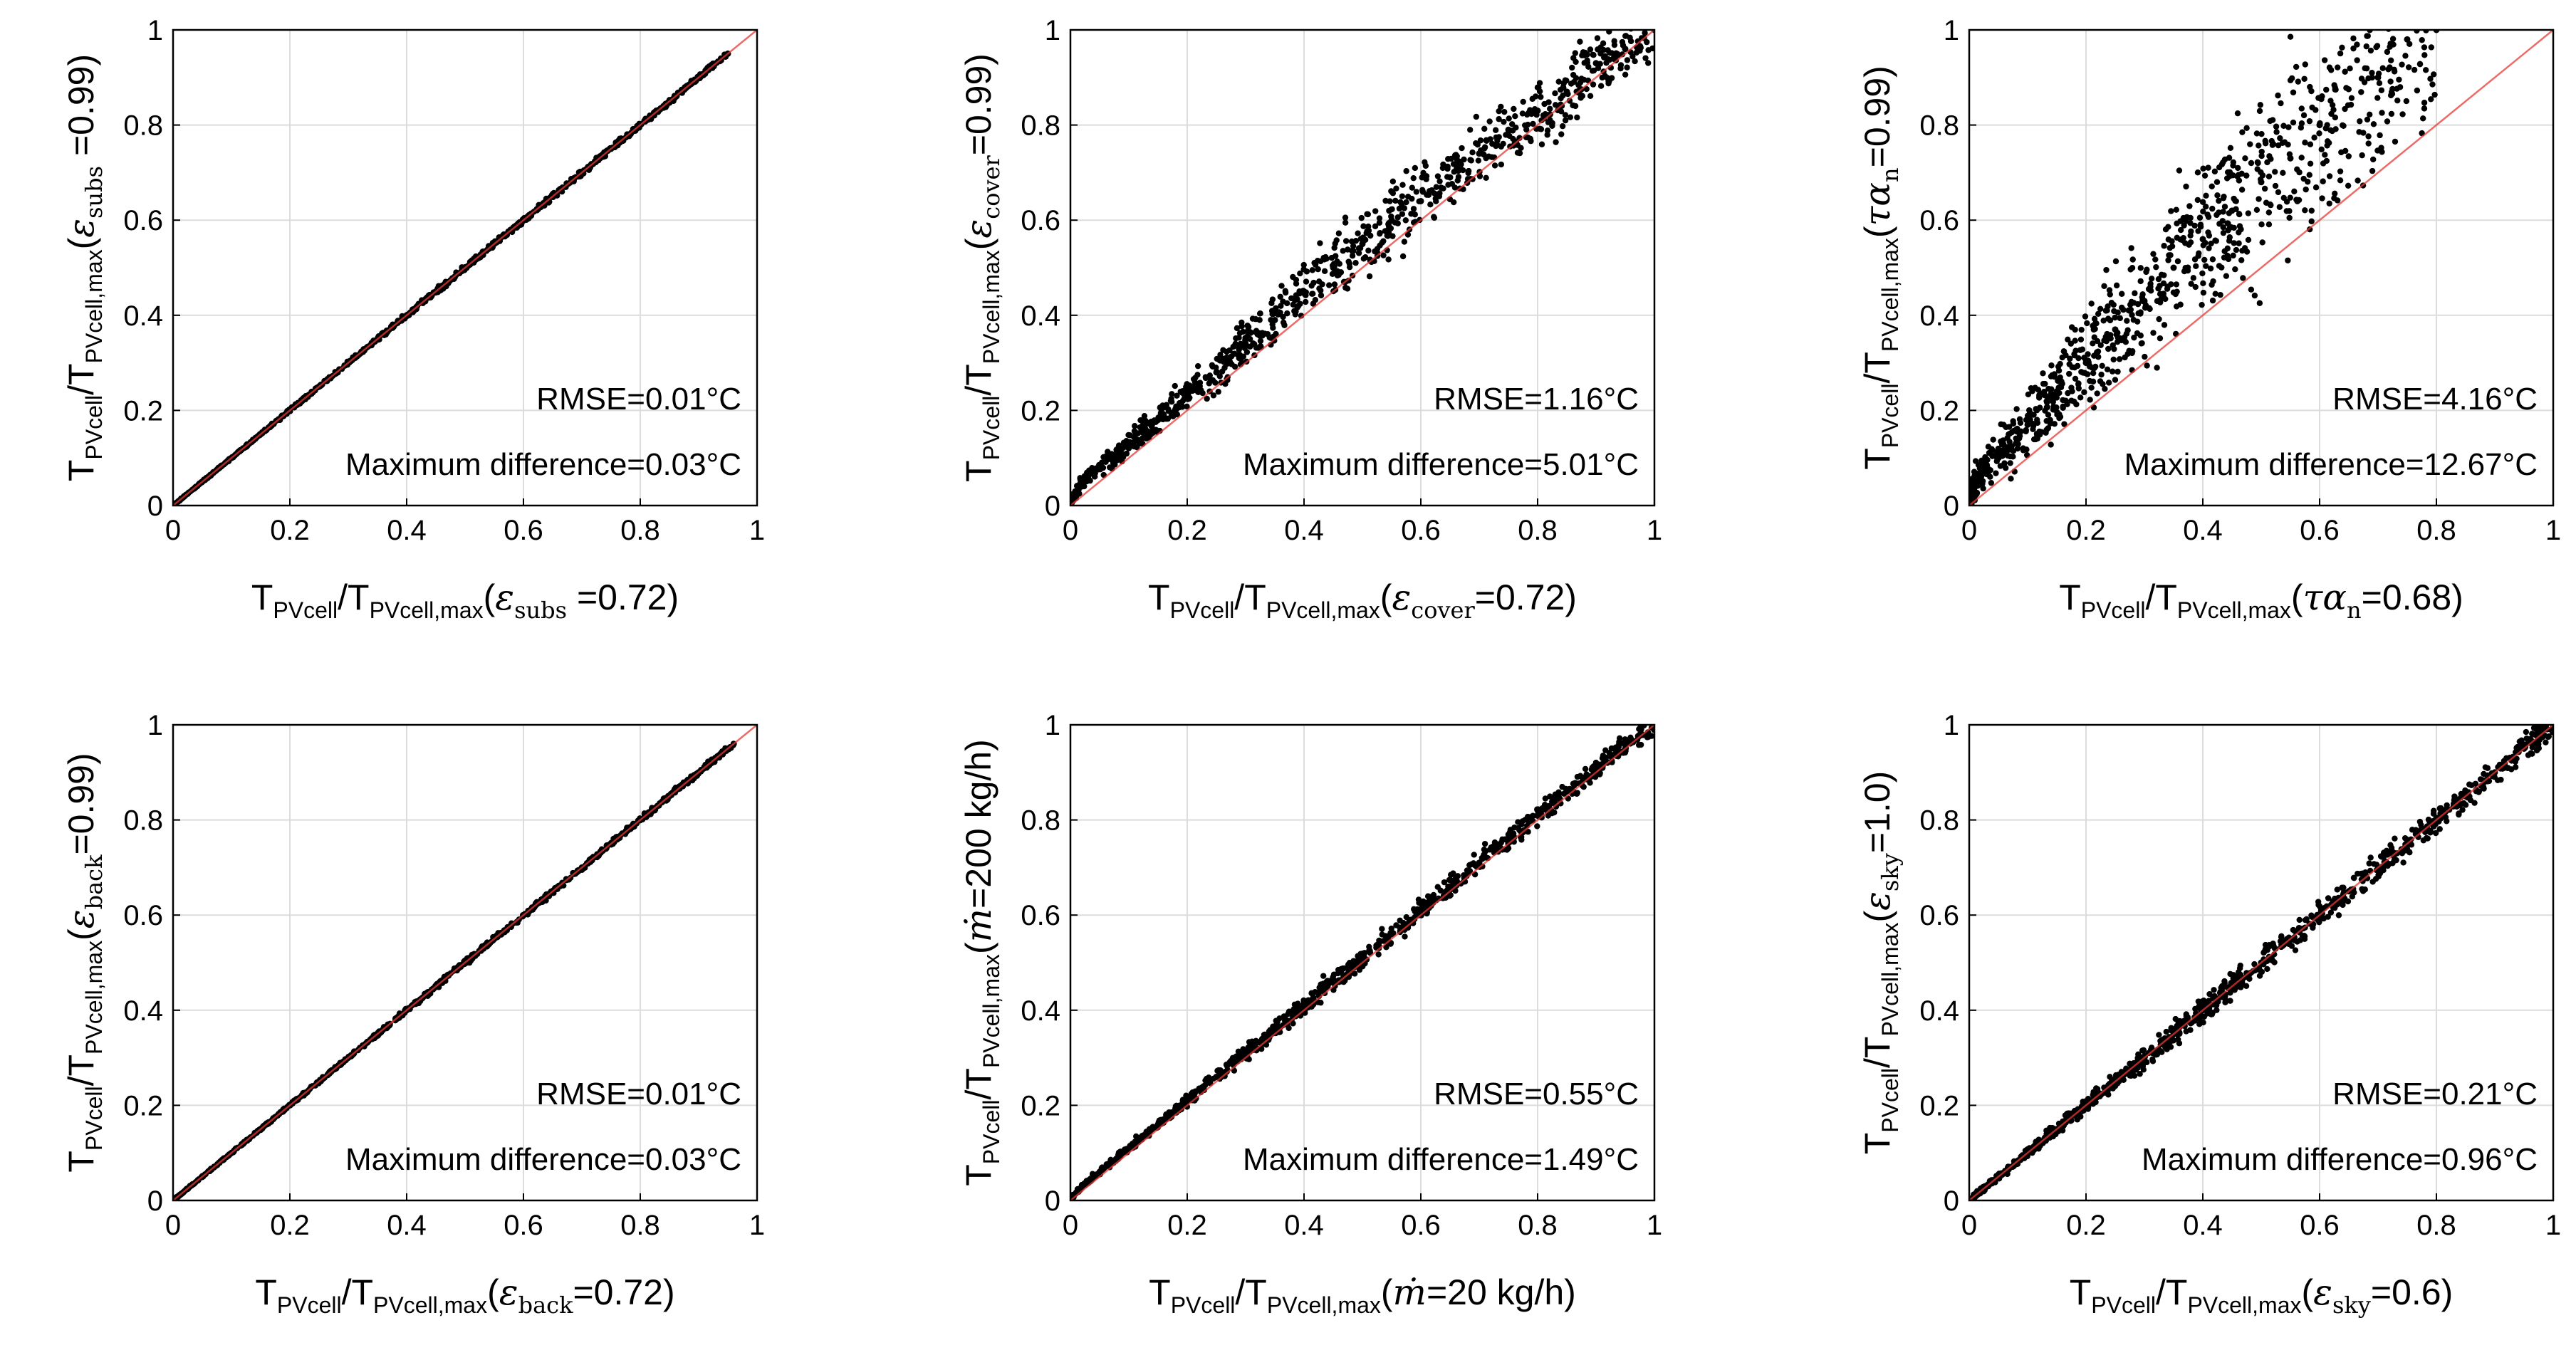  Describe the element at coordinates (1304, 1225) in the screenshot. I see `x-tick-label: 0.4` at that location.